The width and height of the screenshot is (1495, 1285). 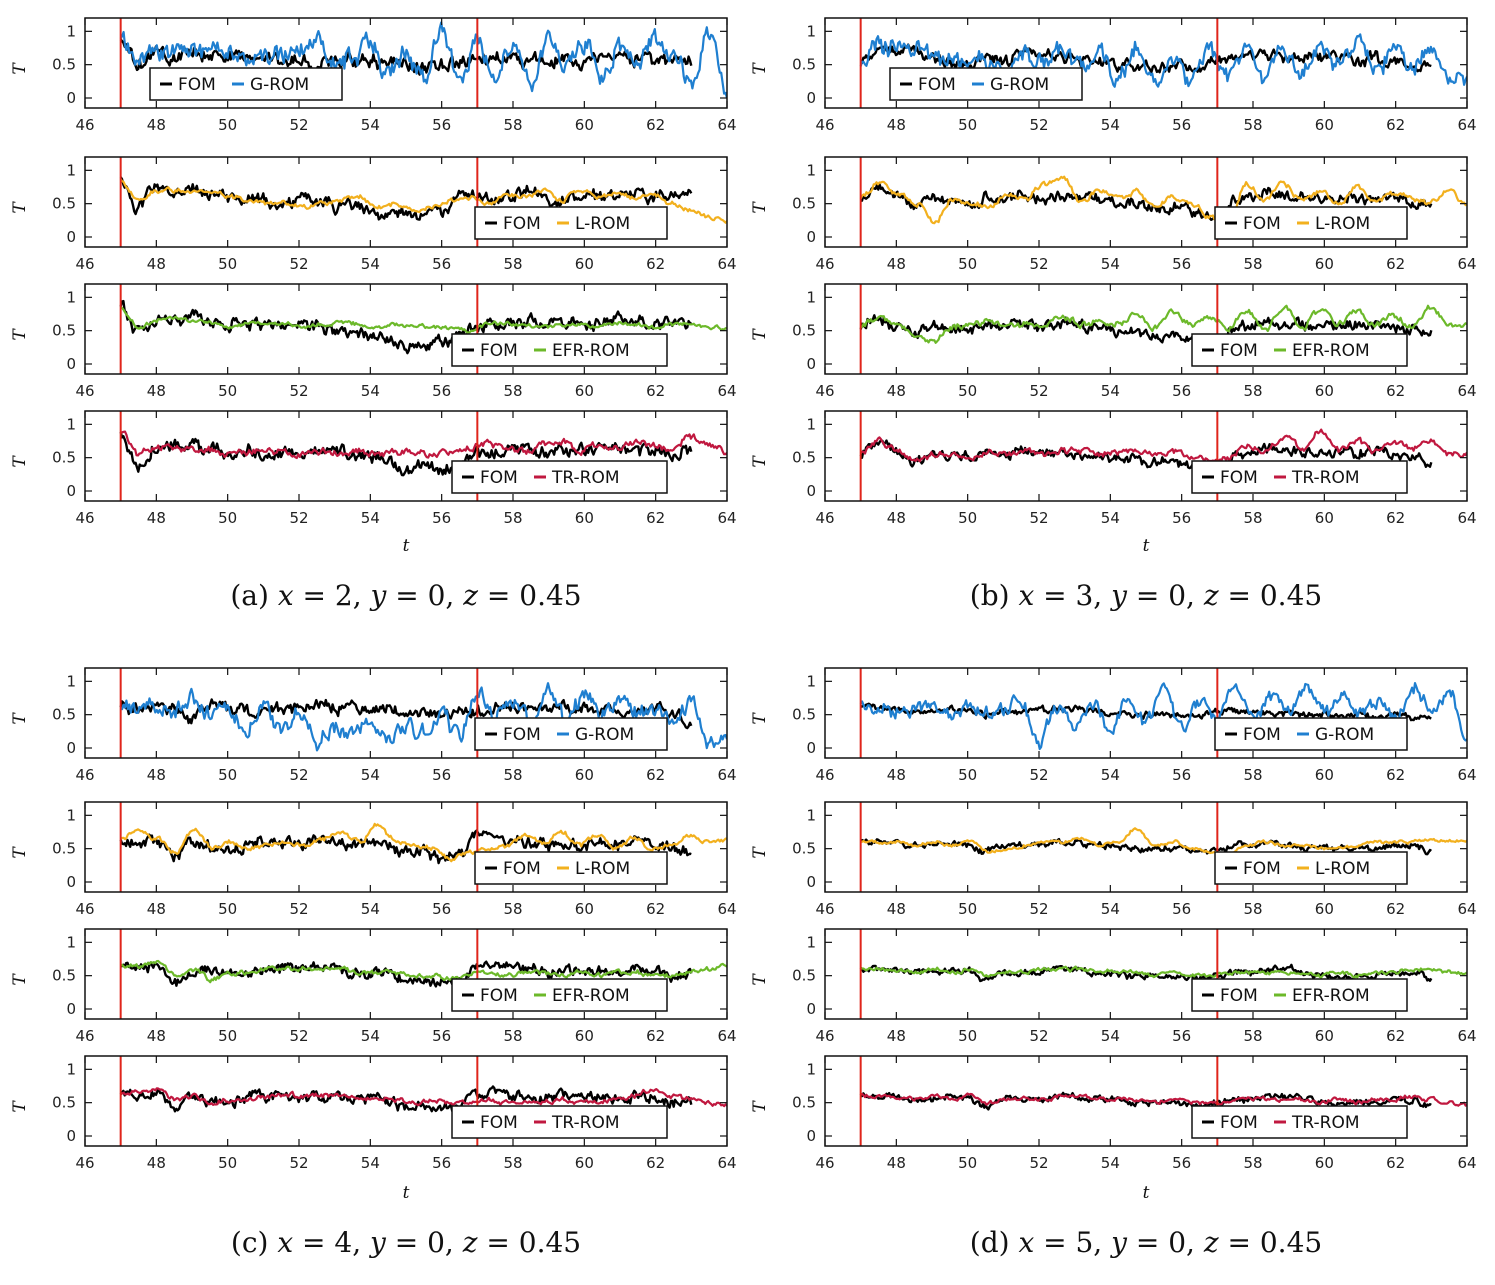 I want to click on caption-text: = 5,, so click(x=1072, y=1242).